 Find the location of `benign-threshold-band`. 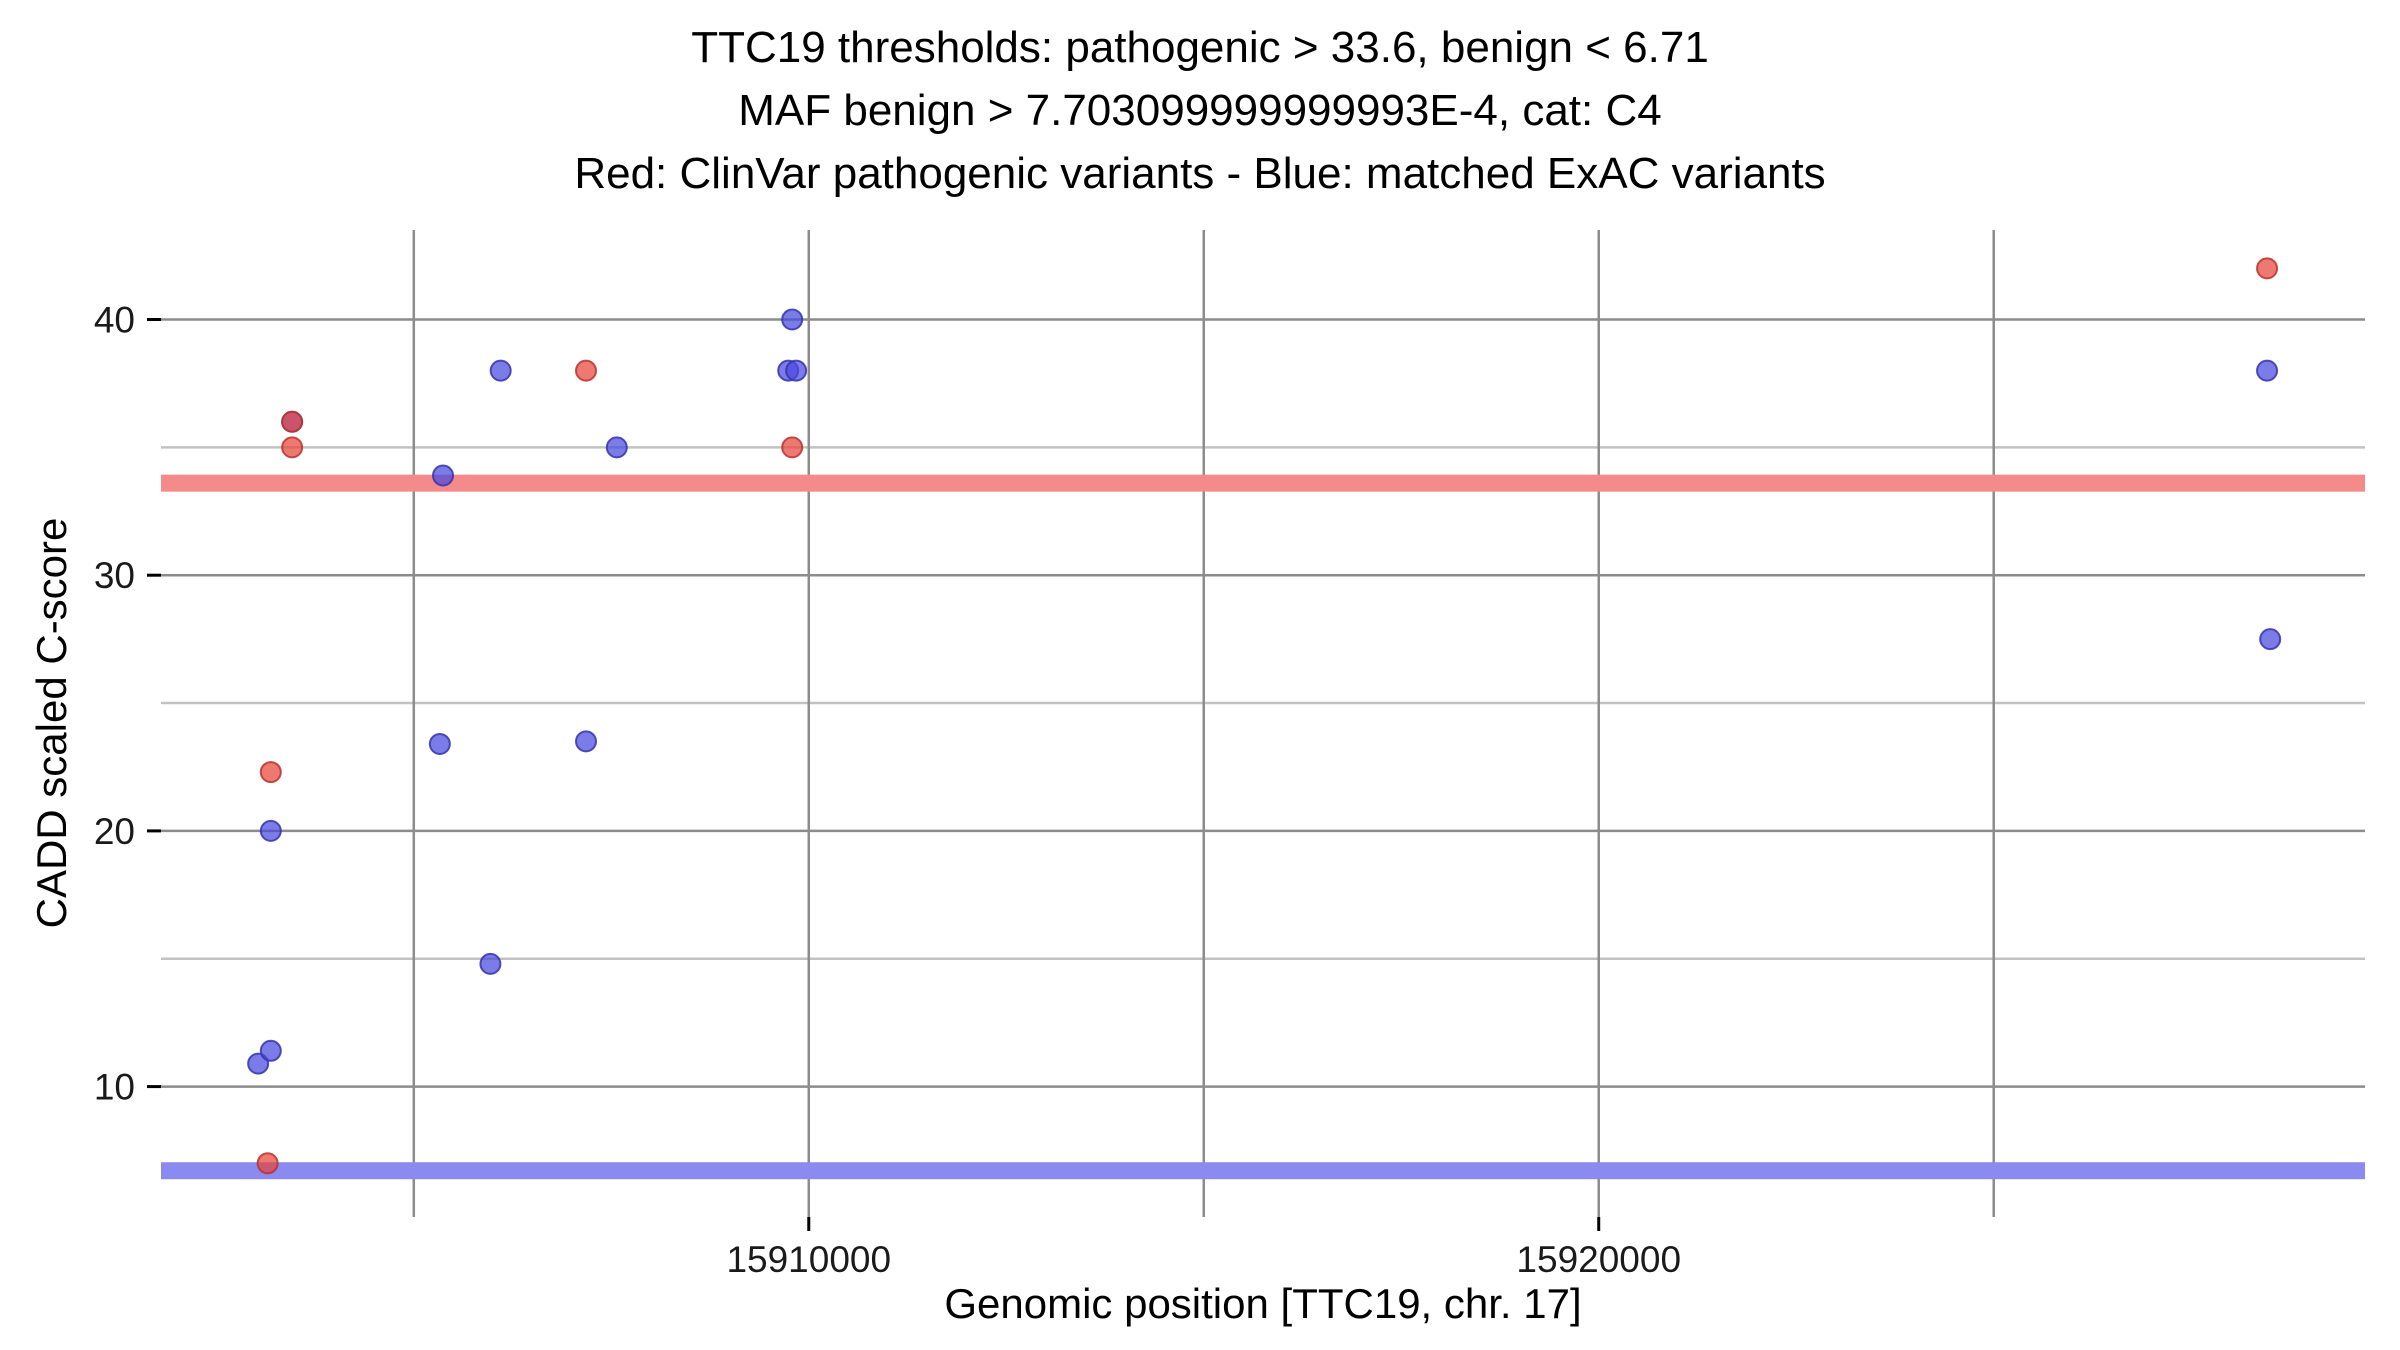

benign-threshold-band is located at coordinates (1263, 1171).